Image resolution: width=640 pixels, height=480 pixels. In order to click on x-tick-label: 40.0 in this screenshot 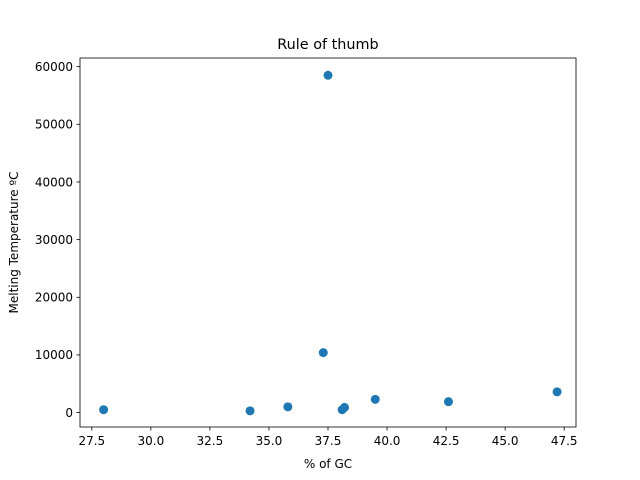, I will do `click(387, 441)`.